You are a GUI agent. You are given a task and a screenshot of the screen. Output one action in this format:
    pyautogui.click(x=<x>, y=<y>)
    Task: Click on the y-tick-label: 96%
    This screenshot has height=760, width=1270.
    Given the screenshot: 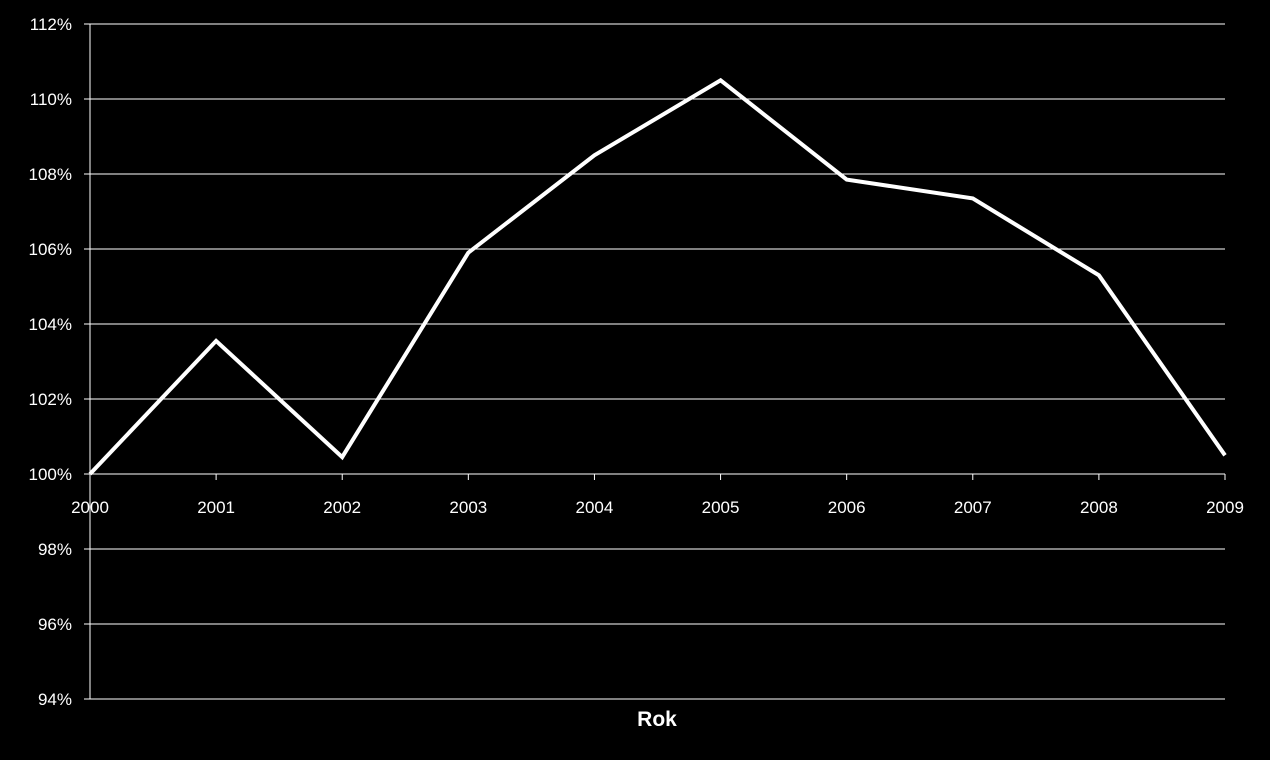 What is the action you would take?
    pyautogui.click(x=55, y=624)
    